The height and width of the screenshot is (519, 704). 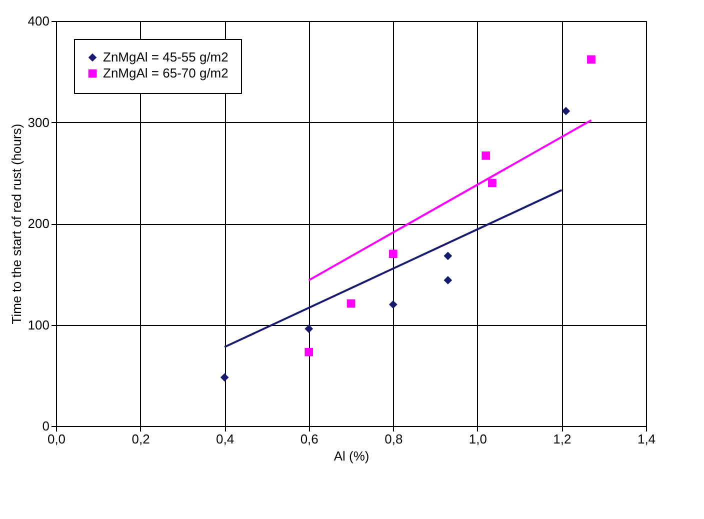 I want to click on x-tick-label: 0,8, so click(x=393, y=439).